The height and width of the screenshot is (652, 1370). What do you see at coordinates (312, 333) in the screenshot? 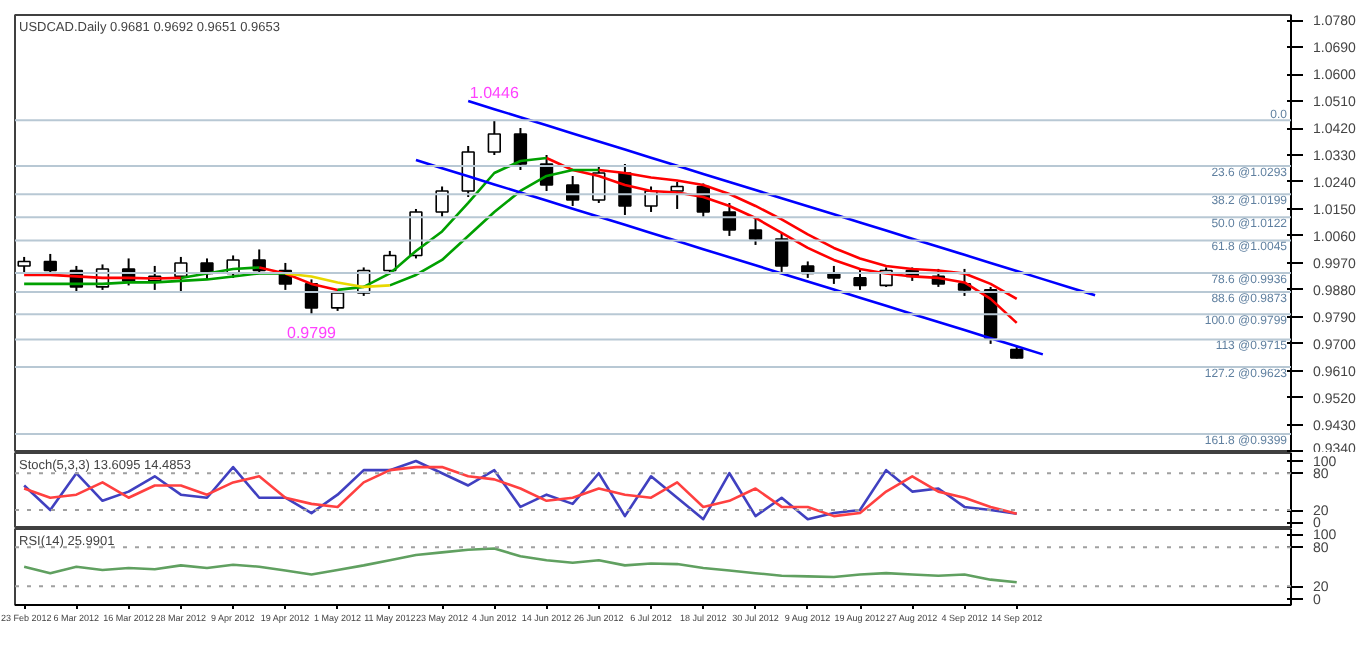
I see `annotation: 0.9799` at bounding box center [312, 333].